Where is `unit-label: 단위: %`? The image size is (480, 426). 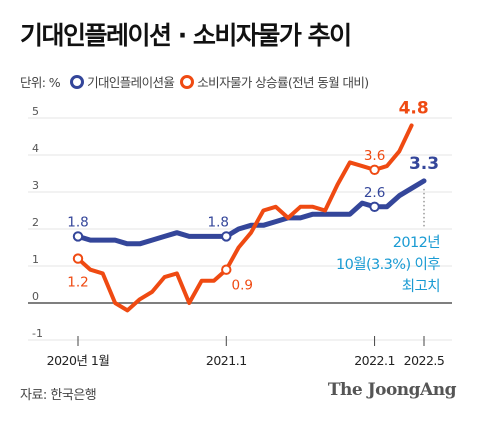 unit-label: 단위: % is located at coordinates (40, 82).